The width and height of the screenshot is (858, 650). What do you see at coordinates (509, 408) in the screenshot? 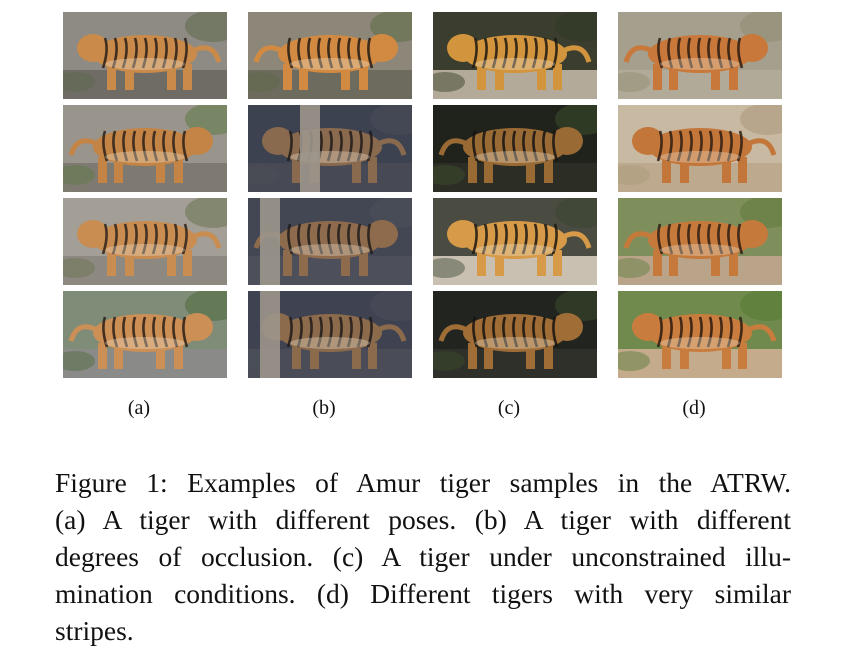
I see `subfigure-label-c: (c)` at bounding box center [509, 408].